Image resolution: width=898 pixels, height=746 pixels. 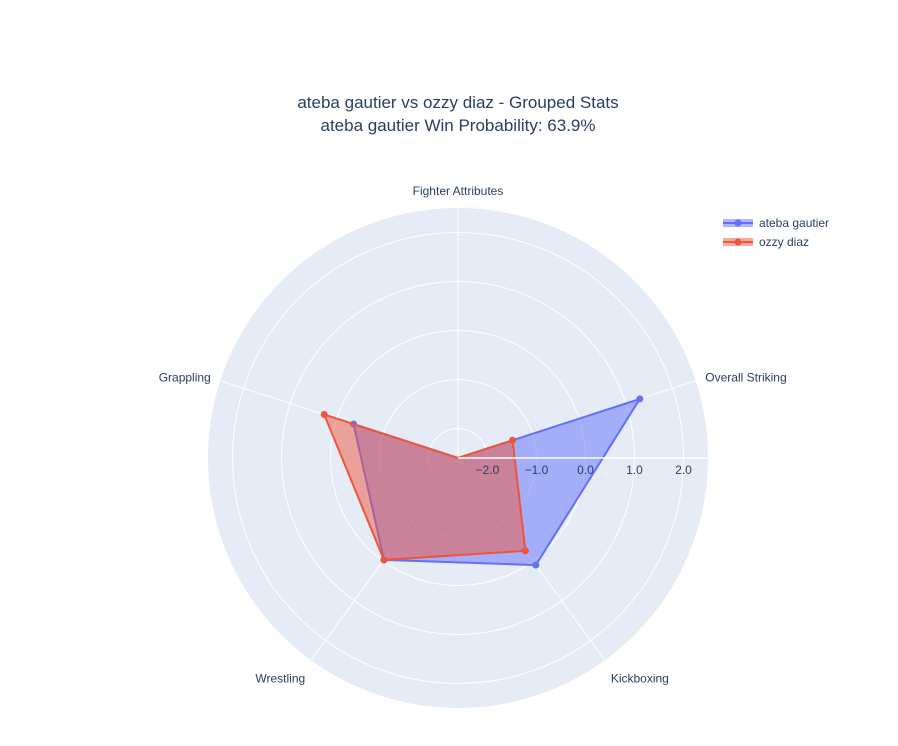 What do you see at coordinates (794, 223) in the screenshot?
I see `legend-label: ateba gautier` at bounding box center [794, 223].